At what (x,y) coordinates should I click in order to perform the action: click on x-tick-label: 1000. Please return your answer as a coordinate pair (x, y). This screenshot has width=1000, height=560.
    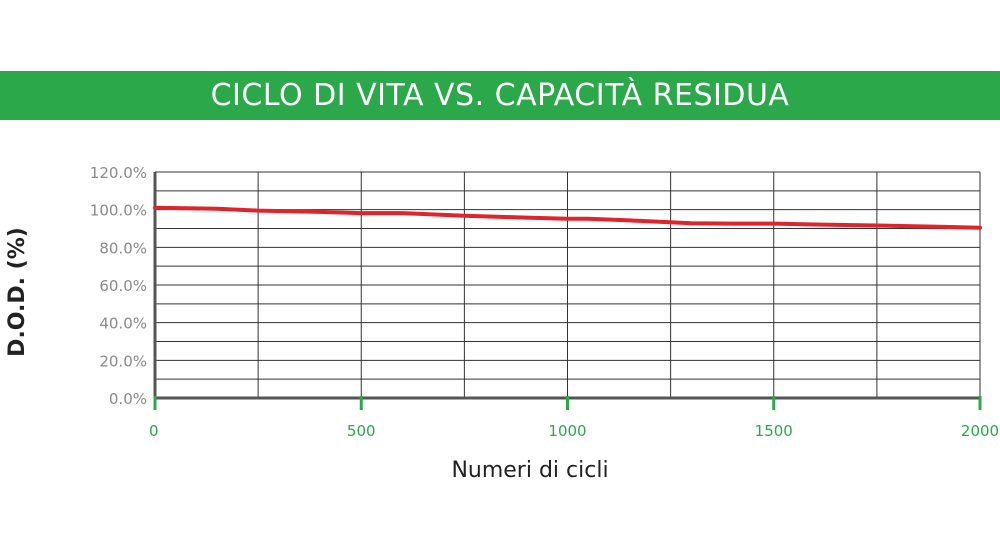
    Looking at the image, I should click on (567, 431).